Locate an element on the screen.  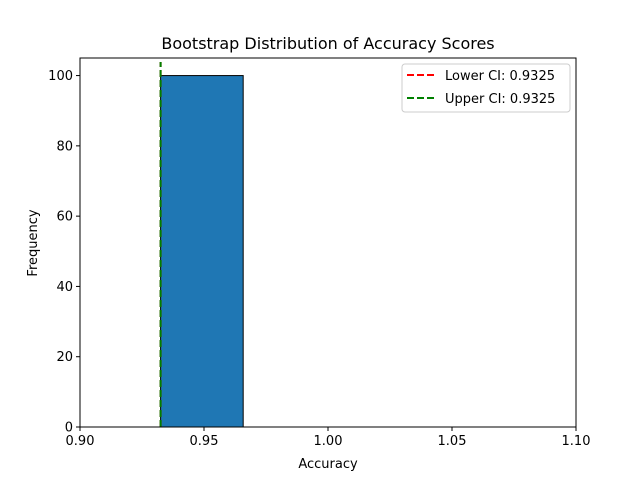
y-tick-label: 20 is located at coordinates (64, 357).